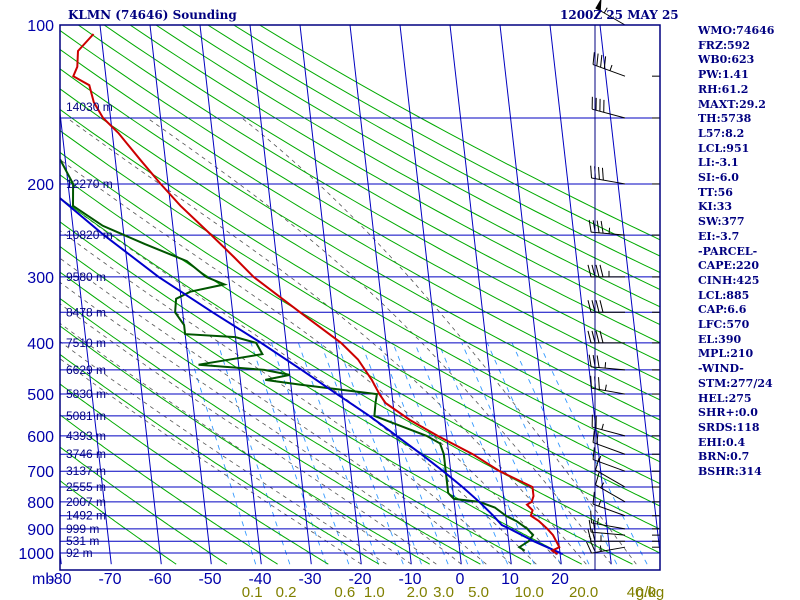 This screenshot has height=600, width=800. I want to click on height-label: 8478 m, so click(86, 312).